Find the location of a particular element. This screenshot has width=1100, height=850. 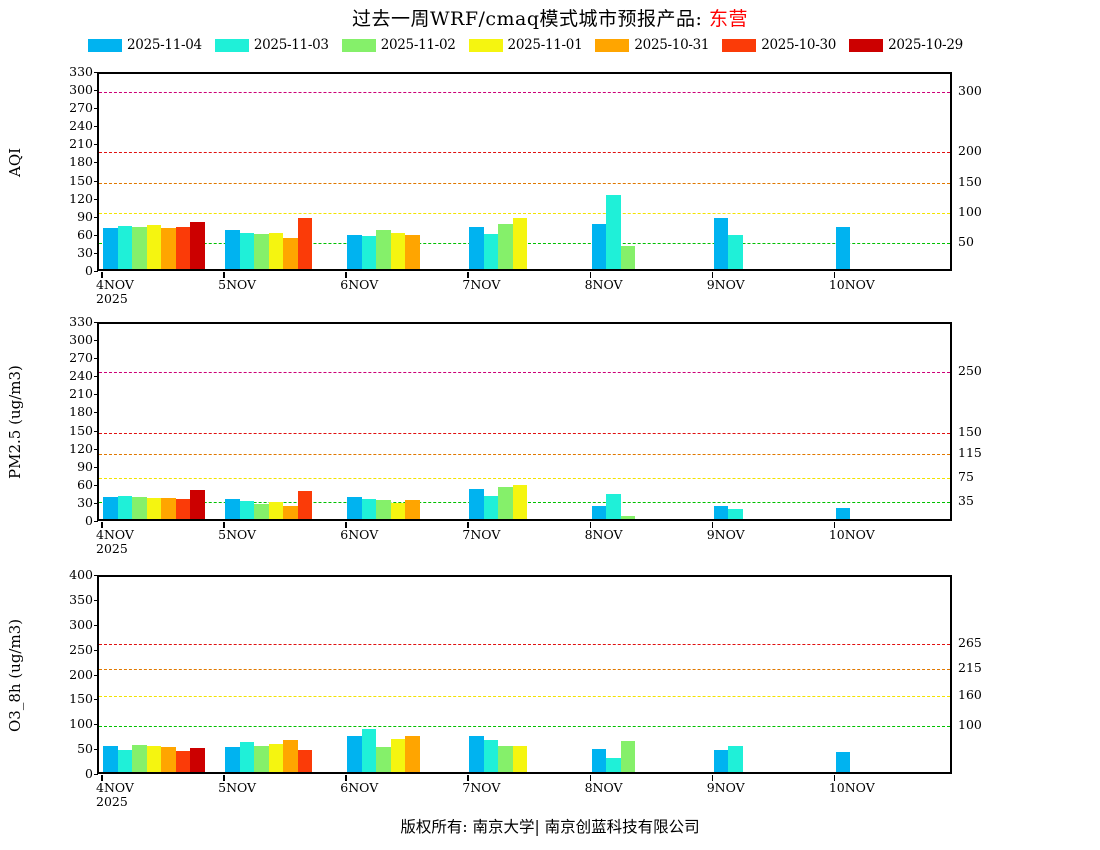

legend-item: 2025-10-30 is located at coordinates (779, 45).